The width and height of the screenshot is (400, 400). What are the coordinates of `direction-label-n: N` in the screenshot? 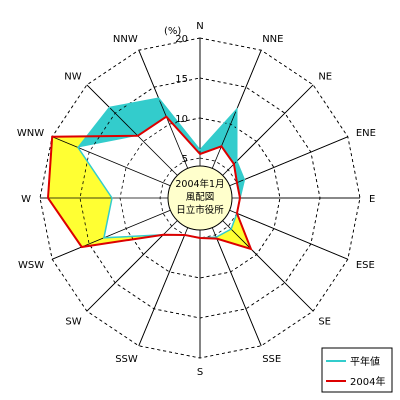 It's located at (199, 26).